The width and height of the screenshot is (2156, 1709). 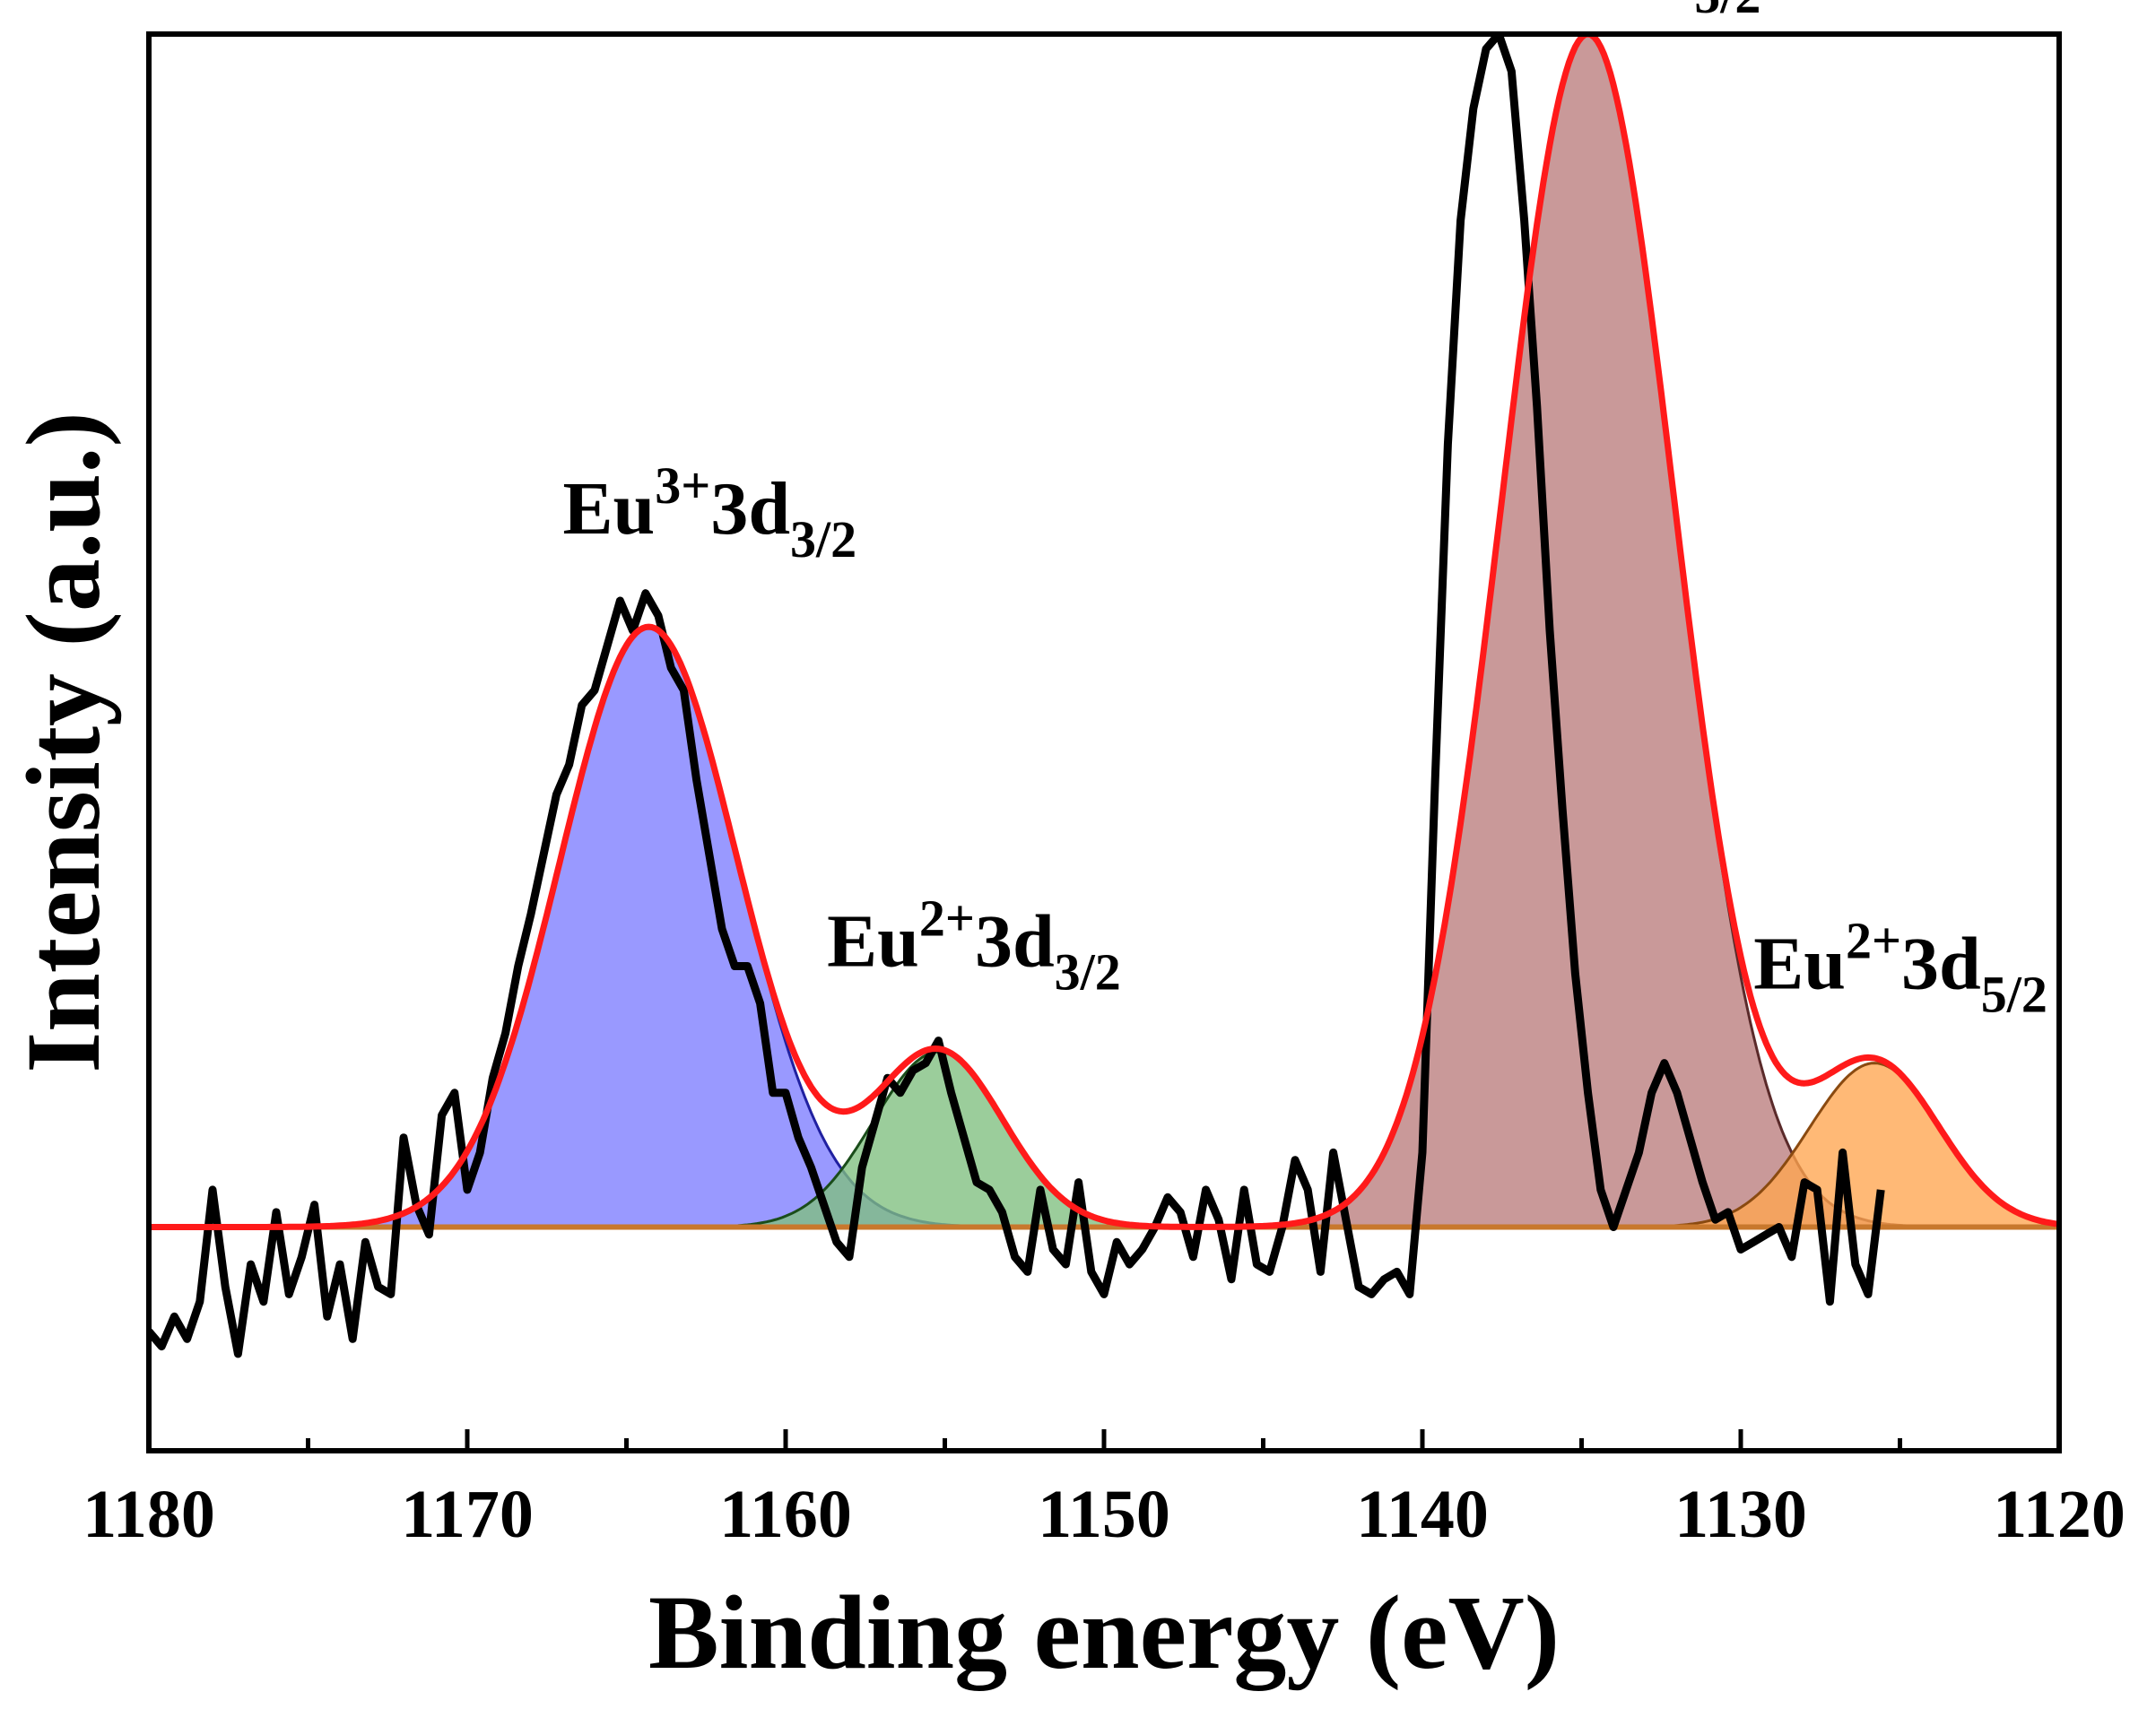 I want to click on x-axis-tick-labels: 1180 1170 1160 1150 1140 1130 1120, so click(x=1104, y=1514).